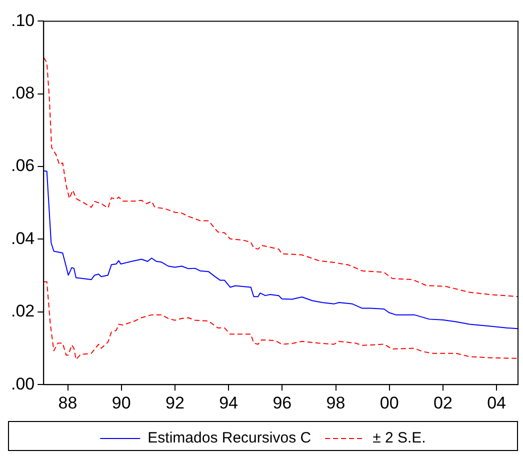 This screenshot has width=523, height=459. I want to click on x-tick-label: 88, so click(68, 402).